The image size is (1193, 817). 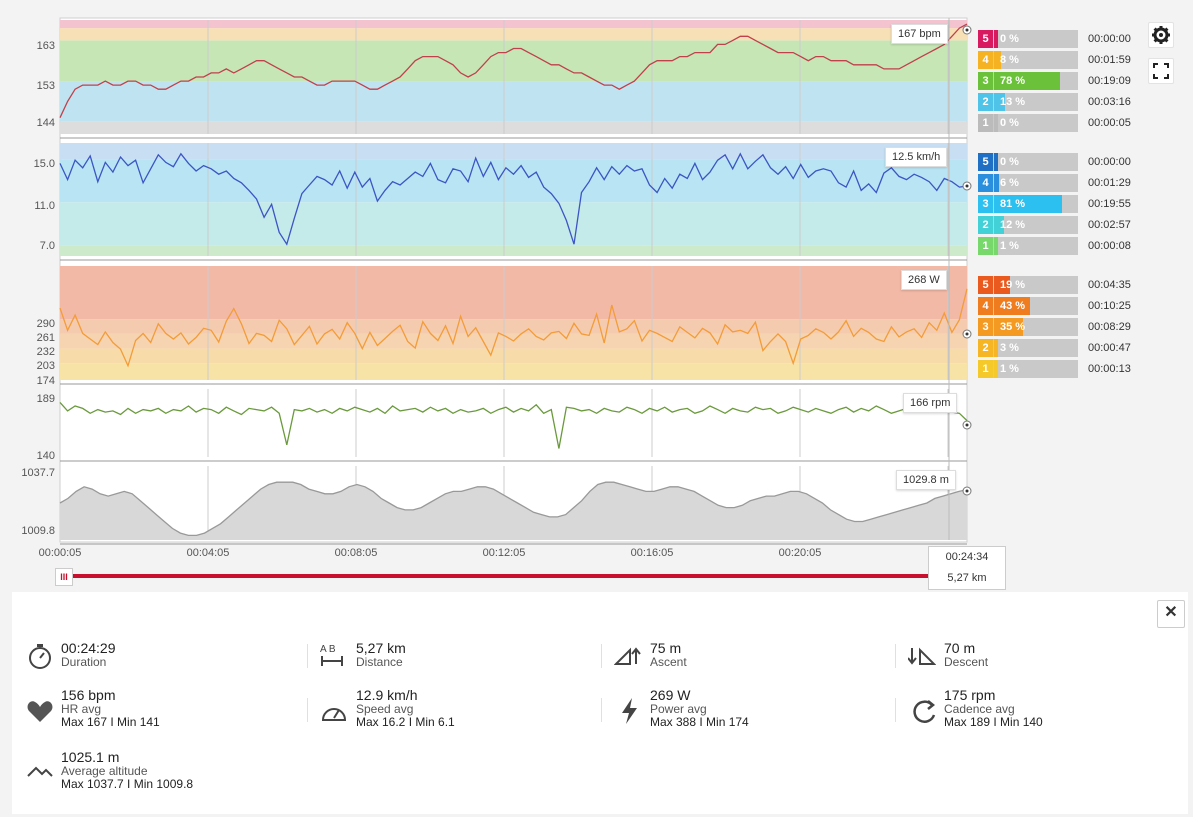 What do you see at coordinates (81, 709) in the screenshot?
I see `hr-label: HR avg` at bounding box center [81, 709].